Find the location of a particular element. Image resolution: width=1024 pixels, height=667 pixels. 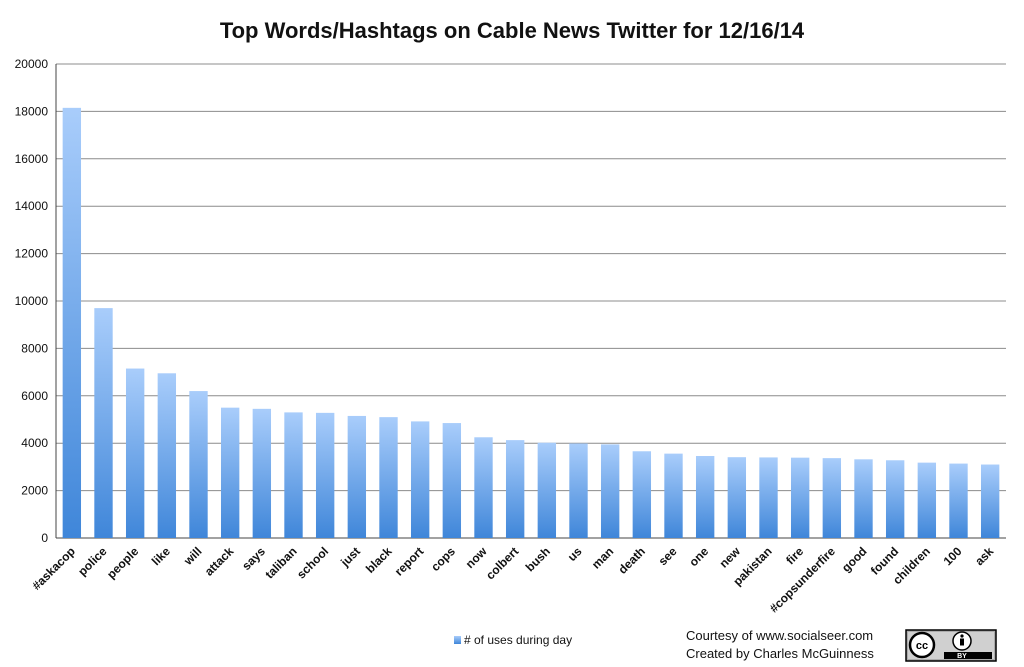

bar-one is located at coordinates (705, 496).